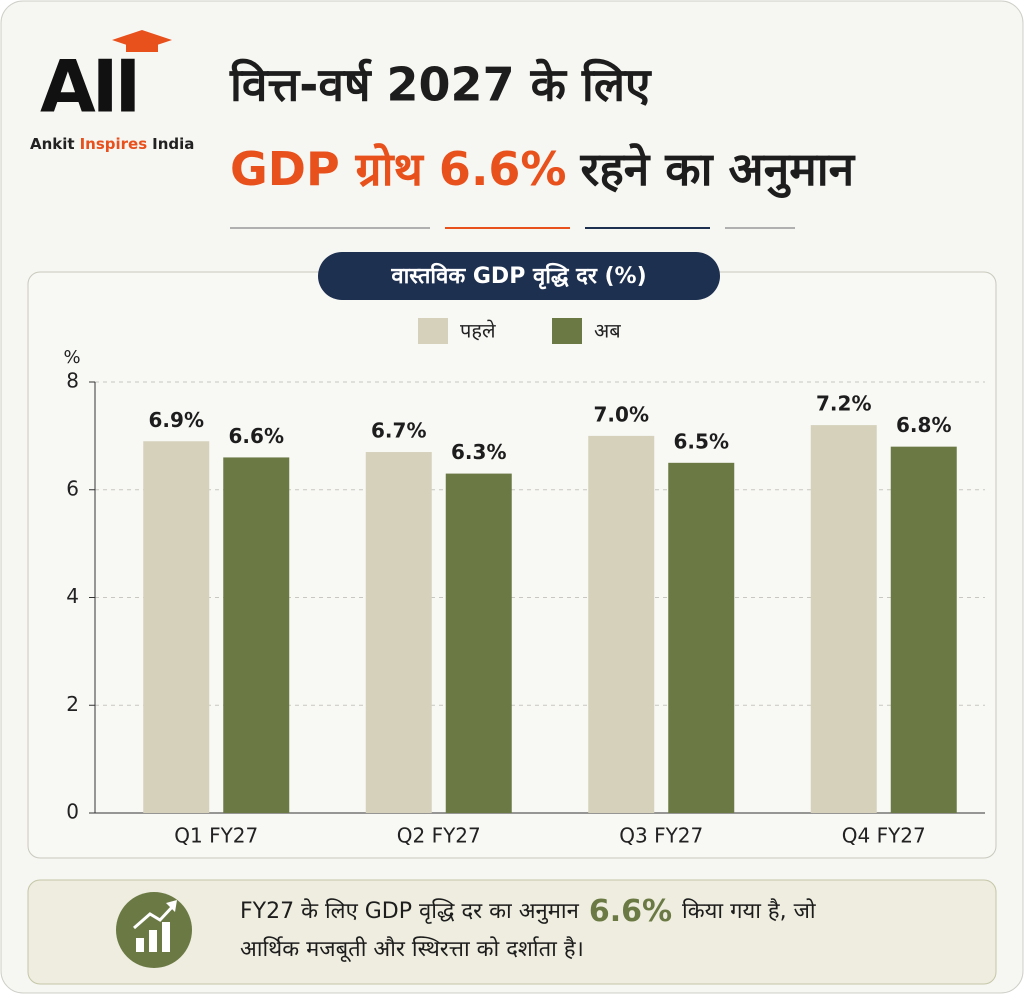  Describe the element at coordinates (410, 911) in the screenshot. I see `footer-text: FY27 के लिए GDP वृद्धि दर का अनुमान` at that location.